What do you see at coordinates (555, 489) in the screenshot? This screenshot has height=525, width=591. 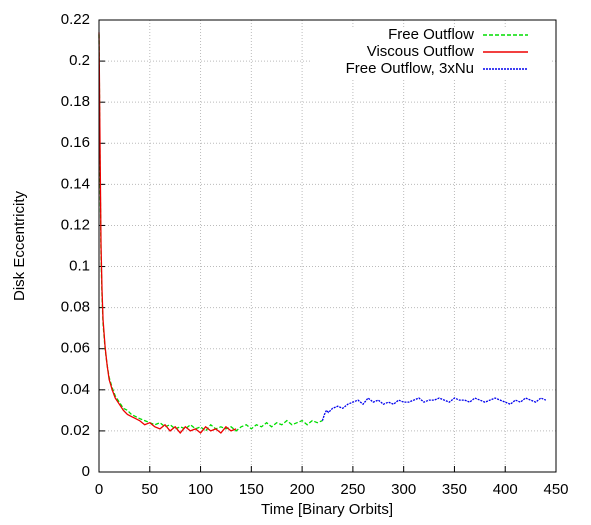 I see `x-tick-label: 450` at bounding box center [555, 489].